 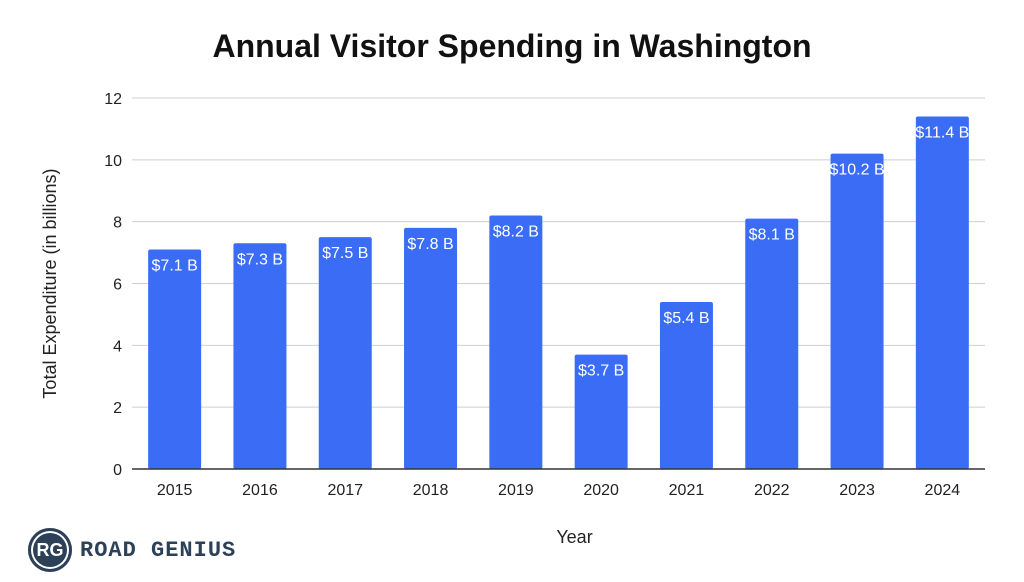 What do you see at coordinates (942, 133) in the screenshot?
I see `data-label-2024: $11.4 B` at bounding box center [942, 133].